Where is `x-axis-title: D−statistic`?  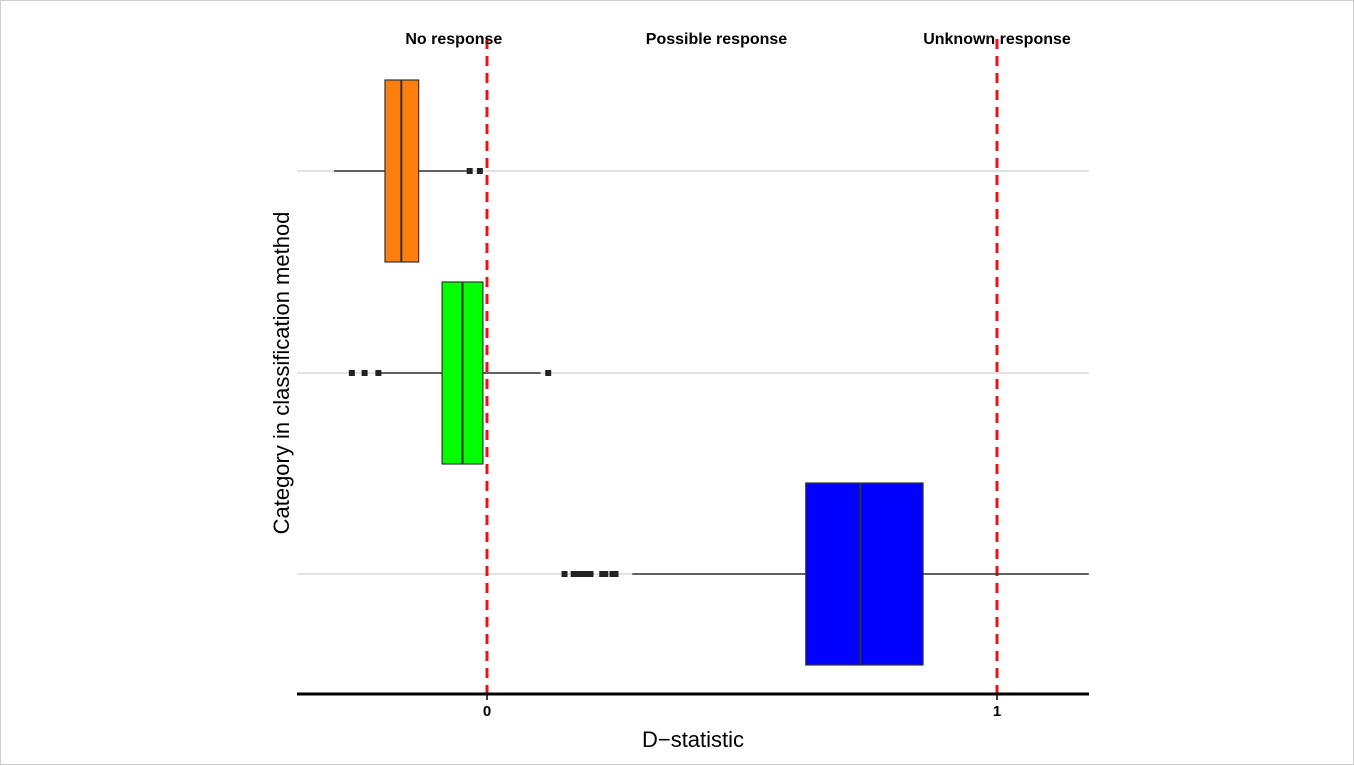 x-axis-title: D−statistic is located at coordinates (693, 739).